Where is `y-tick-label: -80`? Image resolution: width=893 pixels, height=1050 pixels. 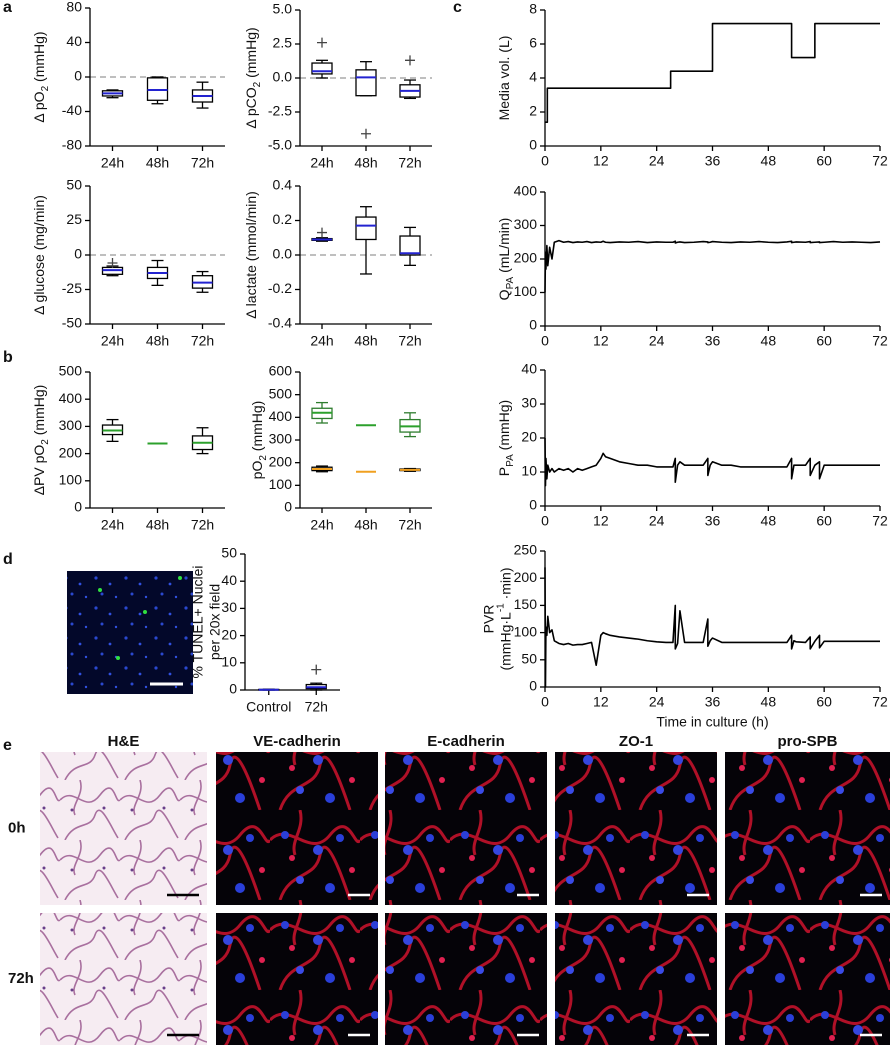
y-tick-label: -80 is located at coordinates (72, 145).